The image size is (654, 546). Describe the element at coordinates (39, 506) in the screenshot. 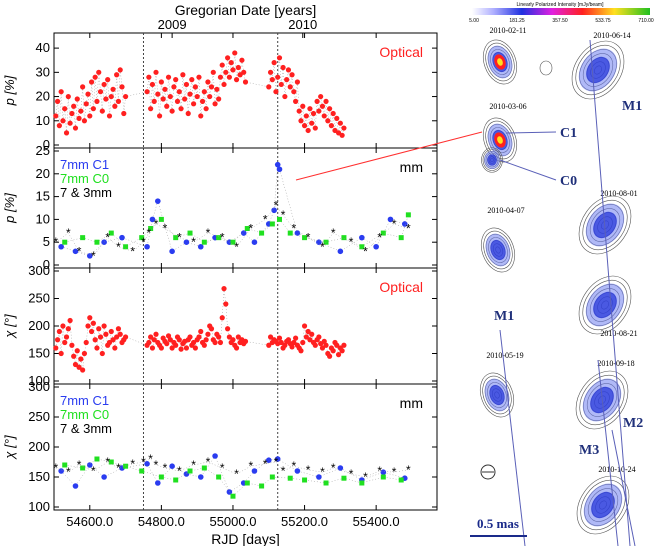

I see `y-tick-label: 100` at that location.